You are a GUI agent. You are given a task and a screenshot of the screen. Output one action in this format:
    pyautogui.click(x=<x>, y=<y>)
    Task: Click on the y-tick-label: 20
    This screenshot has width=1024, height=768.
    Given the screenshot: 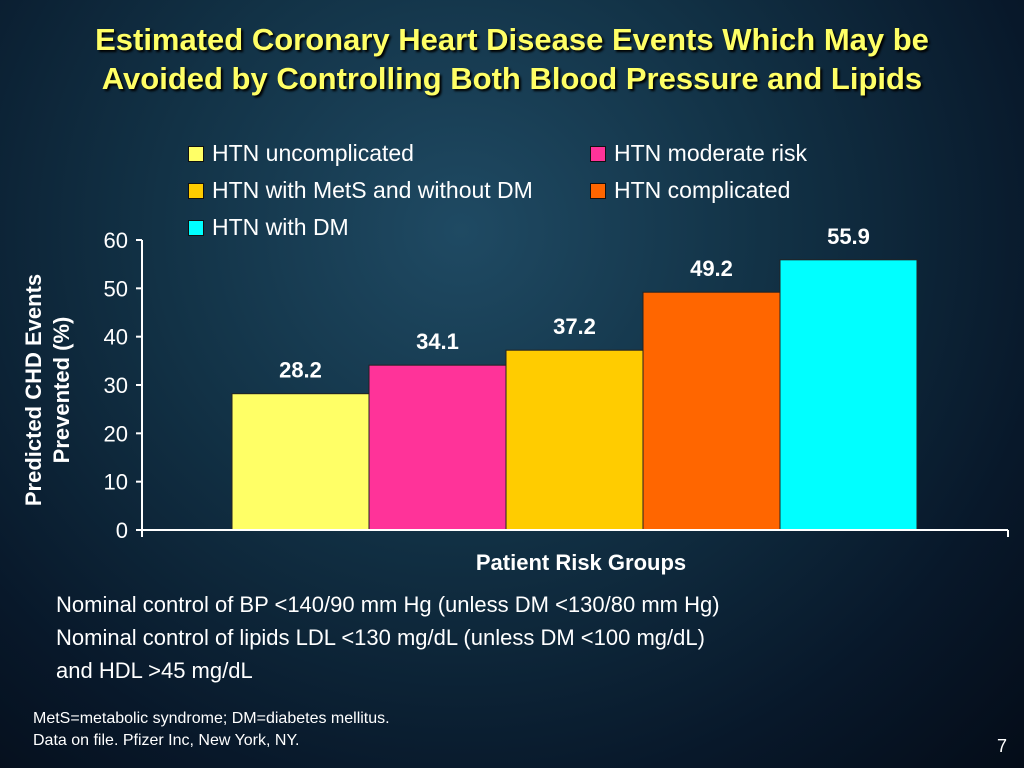 What is the action you would take?
    pyautogui.click(x=116, y=433)
    